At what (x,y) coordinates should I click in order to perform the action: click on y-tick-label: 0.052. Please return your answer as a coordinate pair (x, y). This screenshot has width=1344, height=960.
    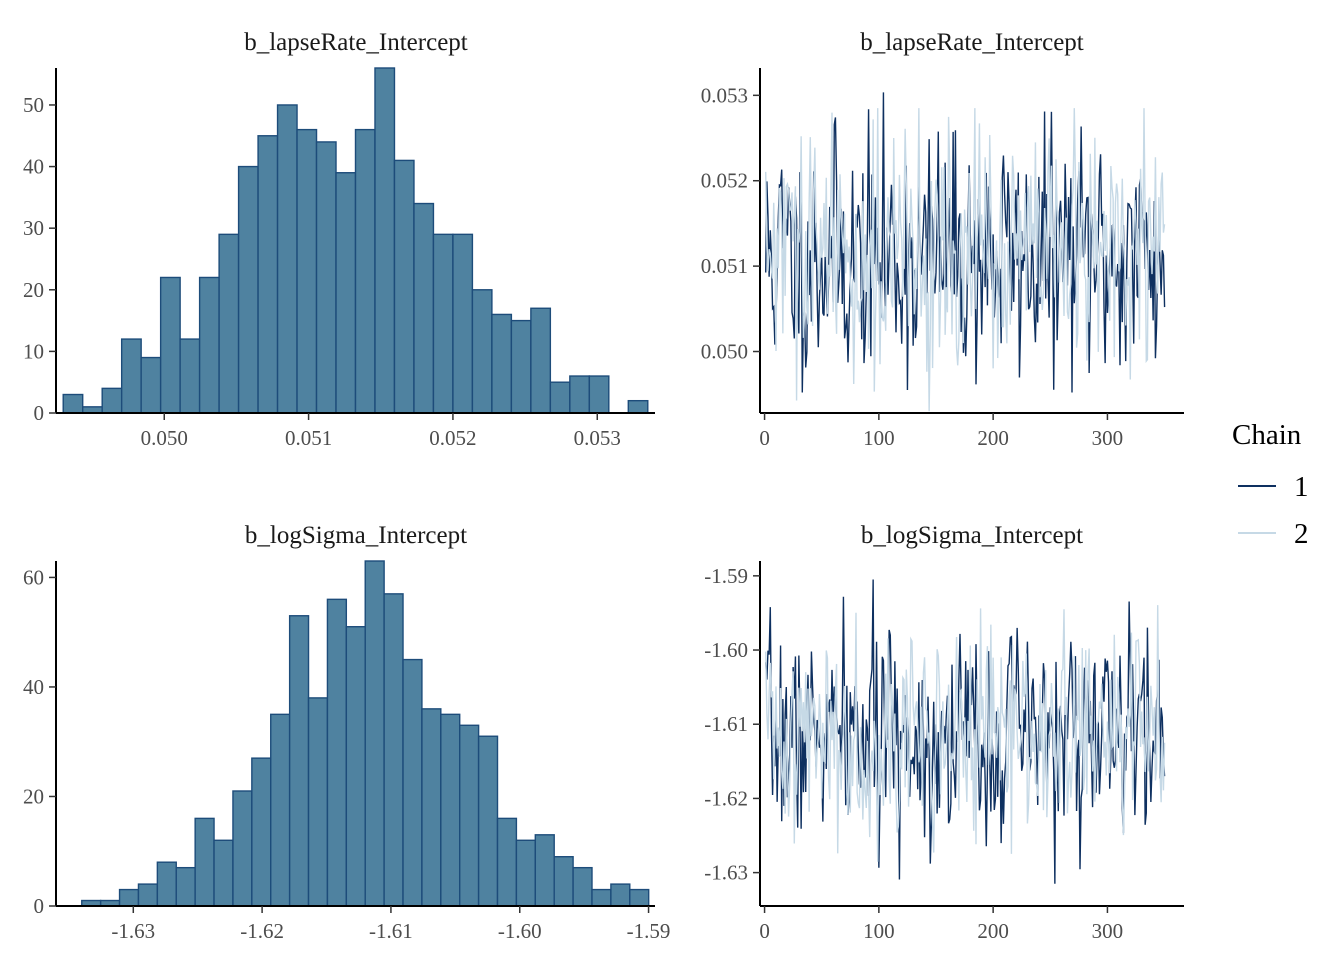
    Looking at the image, I should click on (724, 181).